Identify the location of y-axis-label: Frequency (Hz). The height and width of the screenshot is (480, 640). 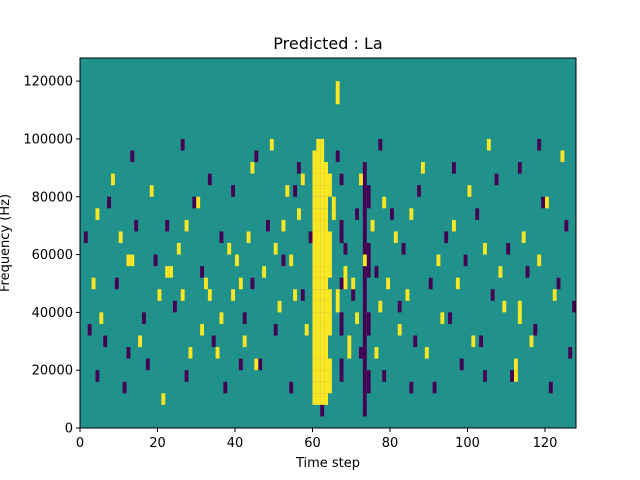
(6, 243).